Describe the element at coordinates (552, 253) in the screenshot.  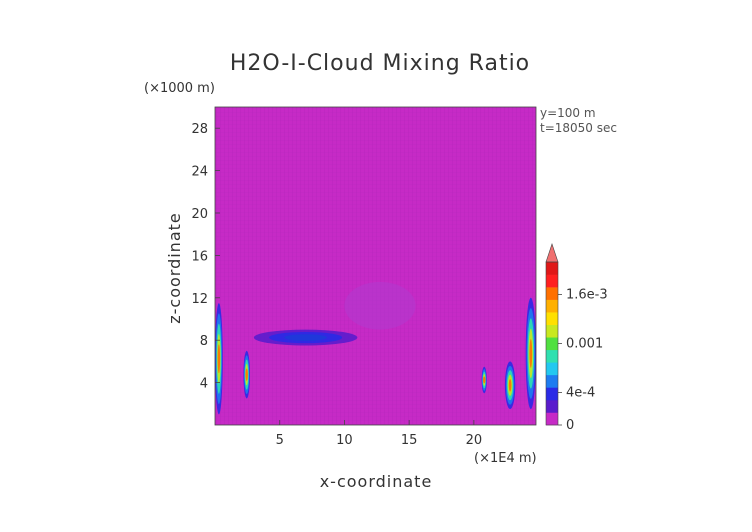
I see `colorbar-extend-arrow` at that location.